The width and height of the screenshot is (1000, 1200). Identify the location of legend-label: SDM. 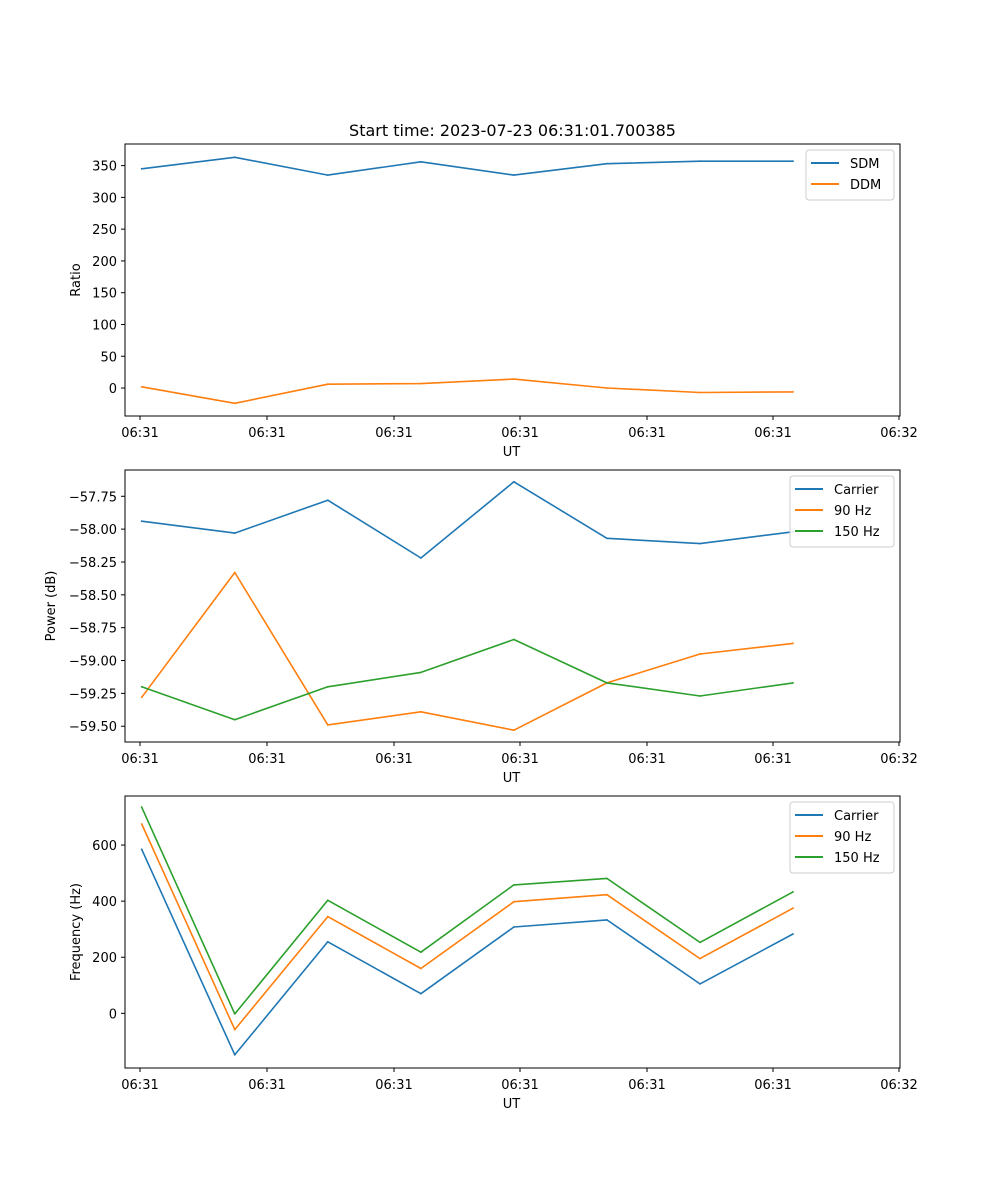
(864, 164).